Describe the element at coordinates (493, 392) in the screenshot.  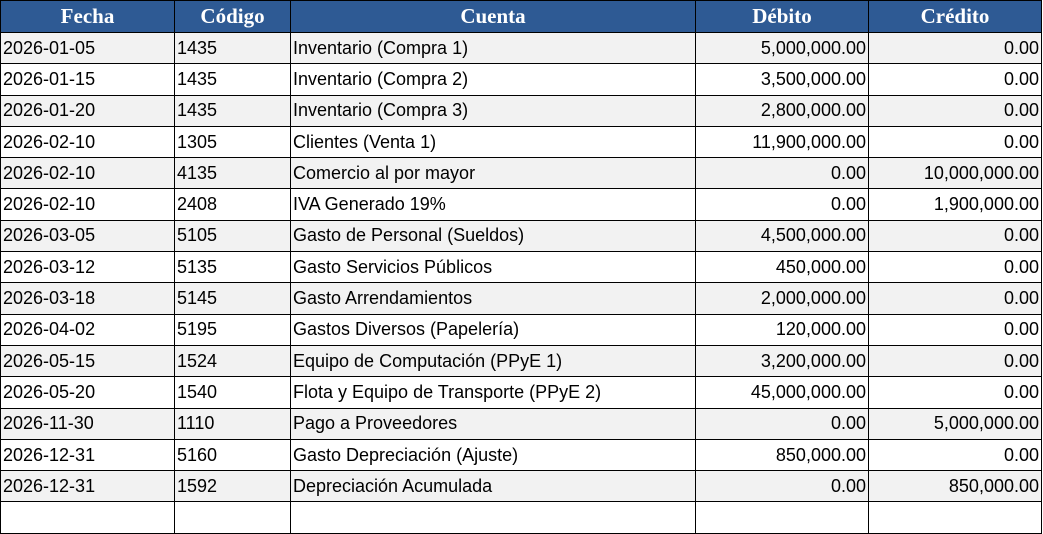
I see `table-cell: Flota y Equipo de Transporte (PPyE 2)` at that location.